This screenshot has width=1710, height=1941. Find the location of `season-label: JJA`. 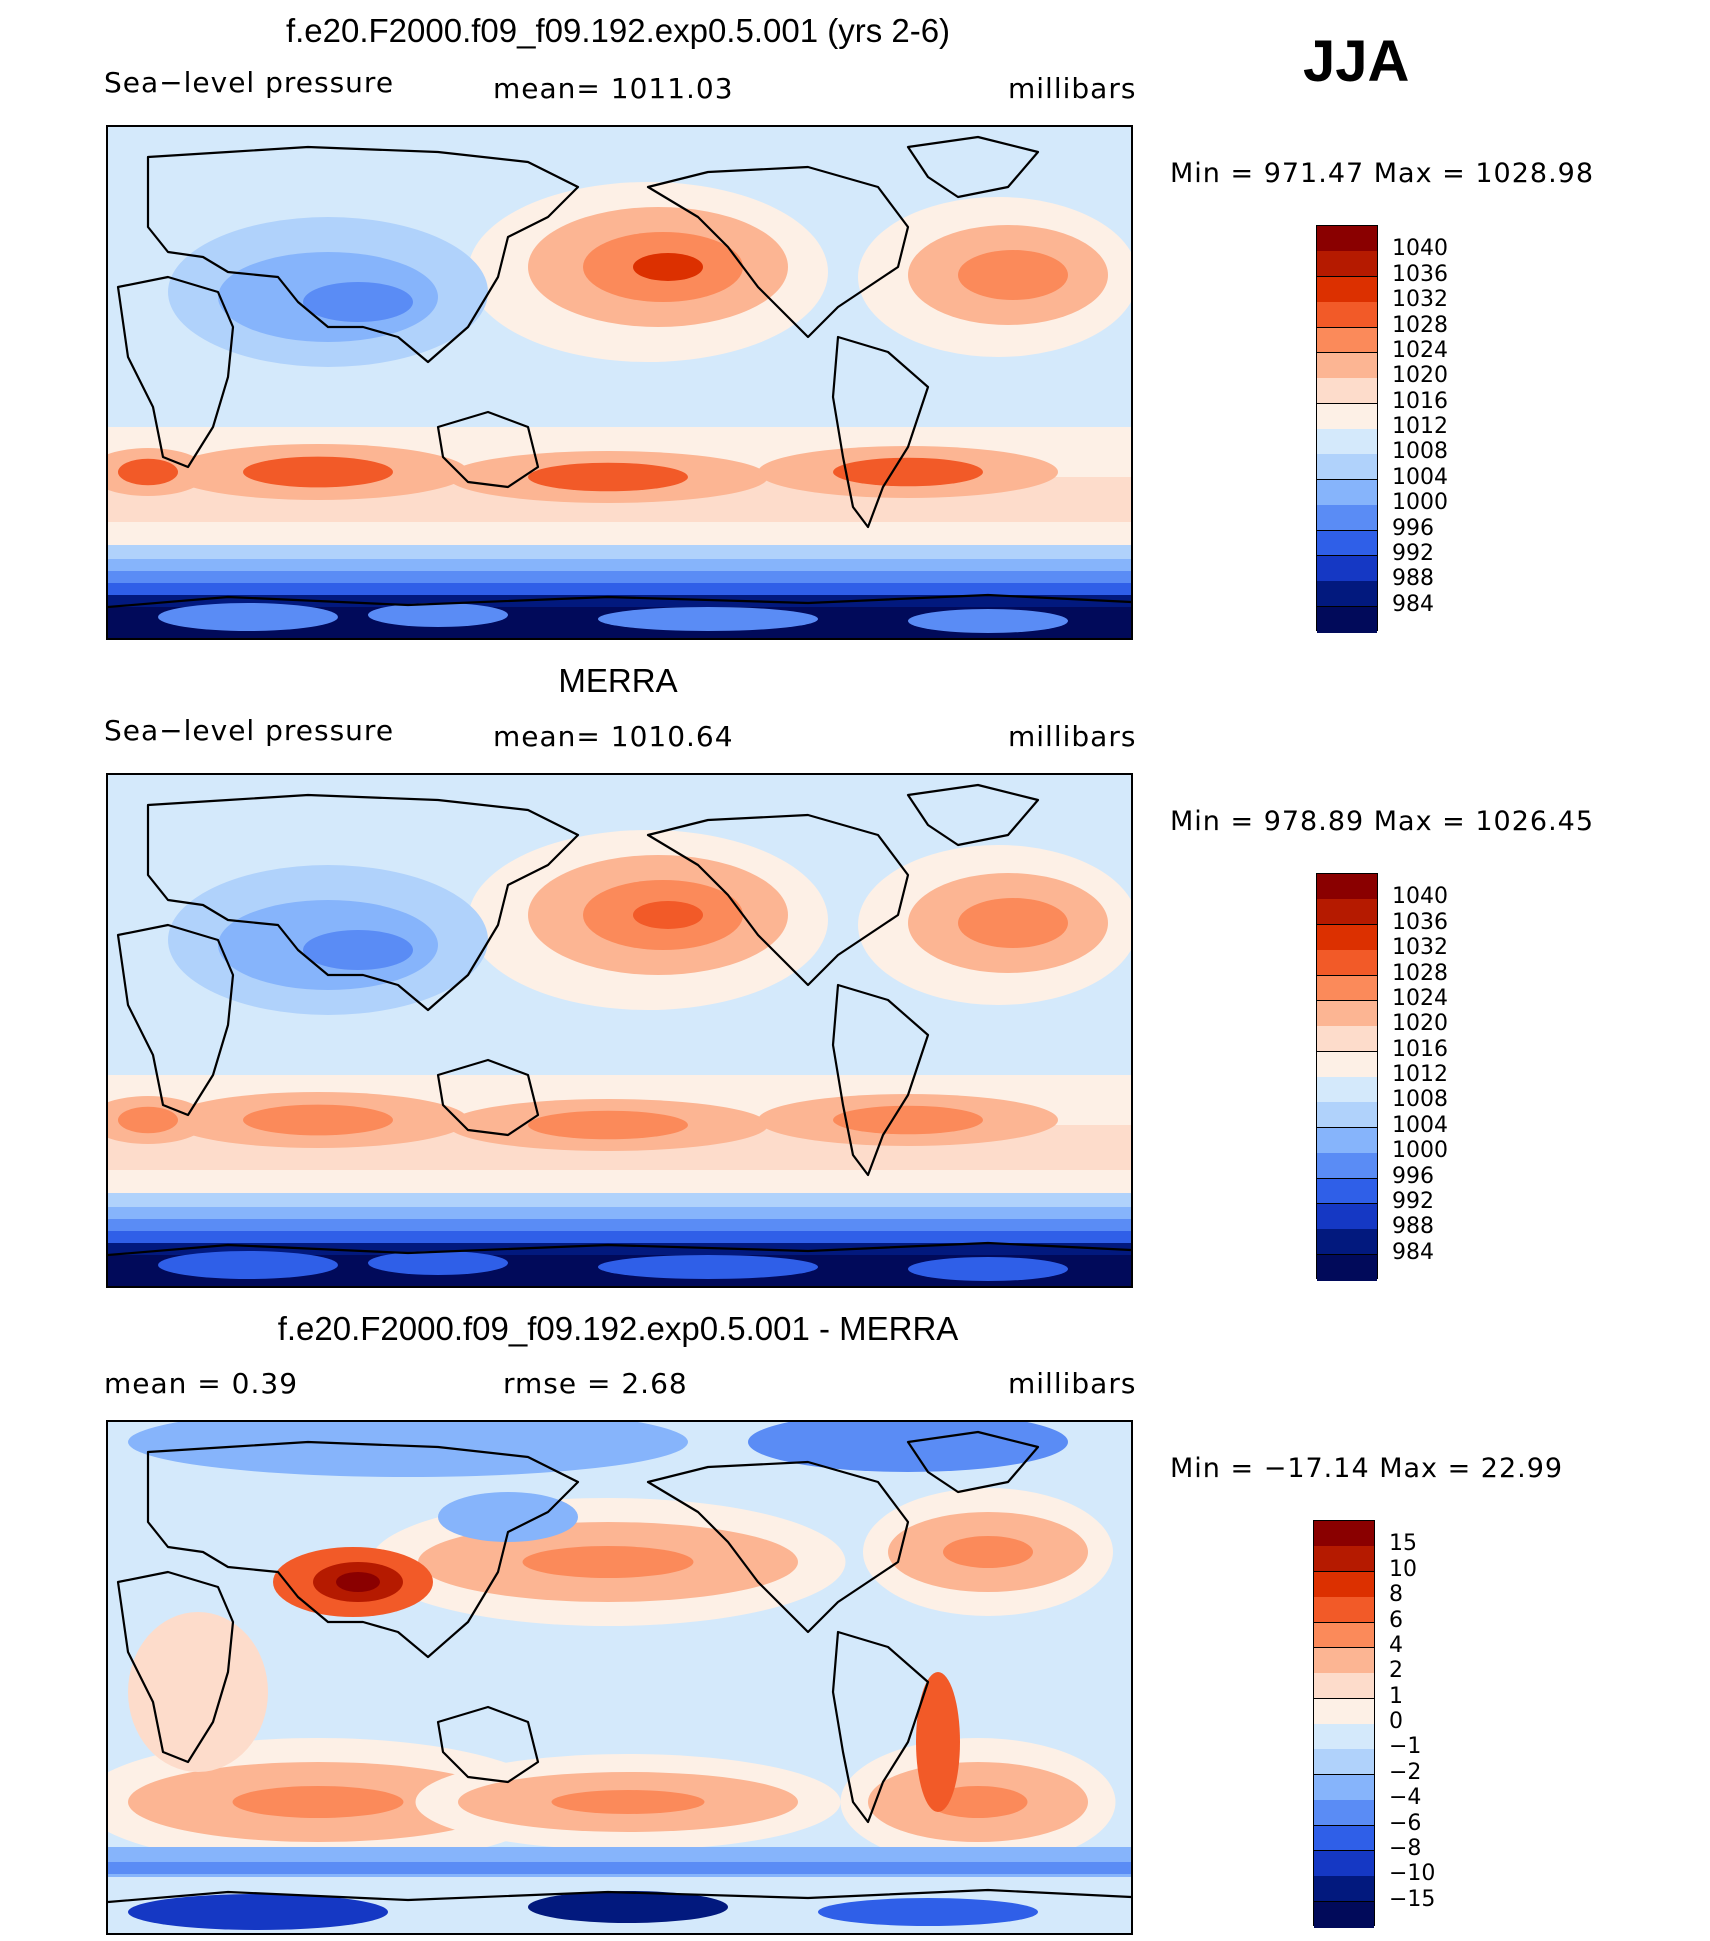

season-label: JJA is located at coordinates (1356, 61).